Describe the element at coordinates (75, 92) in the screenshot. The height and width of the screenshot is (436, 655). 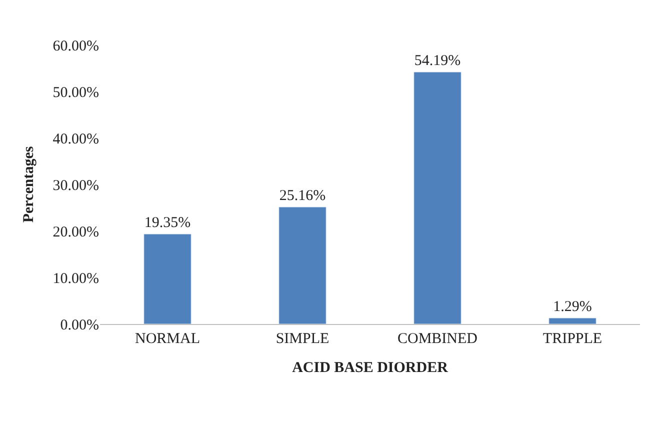
I see `y-tick-label: 50.00%` at that location.